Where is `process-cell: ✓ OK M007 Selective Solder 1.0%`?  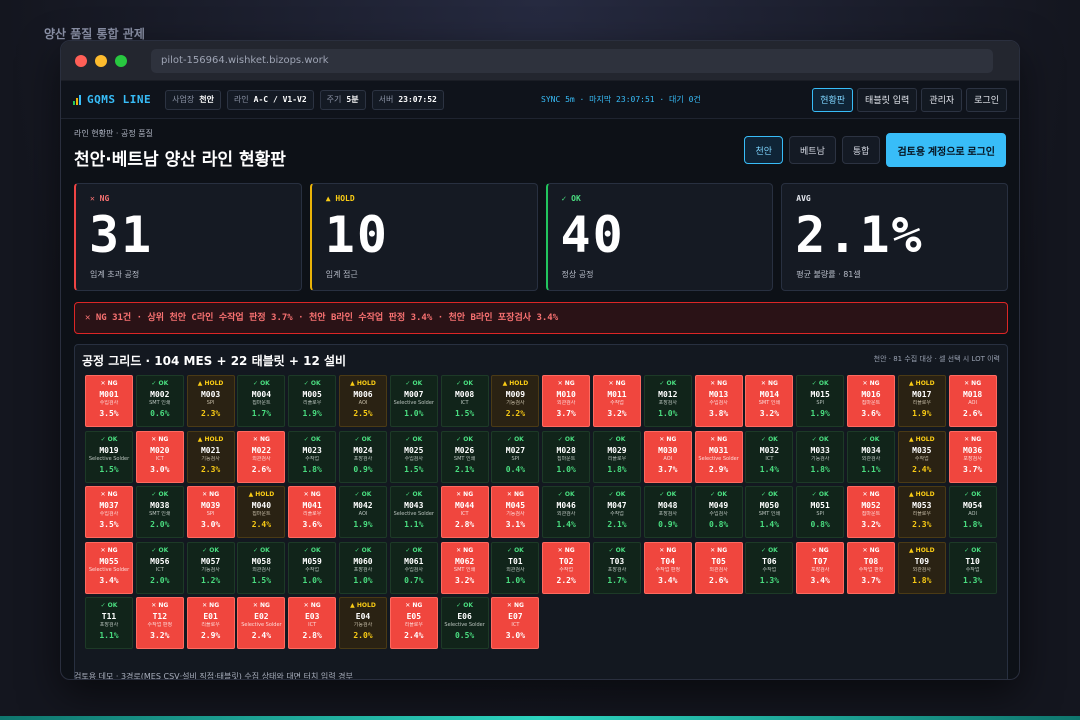 process-cell: ✓ OK M007 Selective Solder 1.0% is located at coordinates (413, 401).